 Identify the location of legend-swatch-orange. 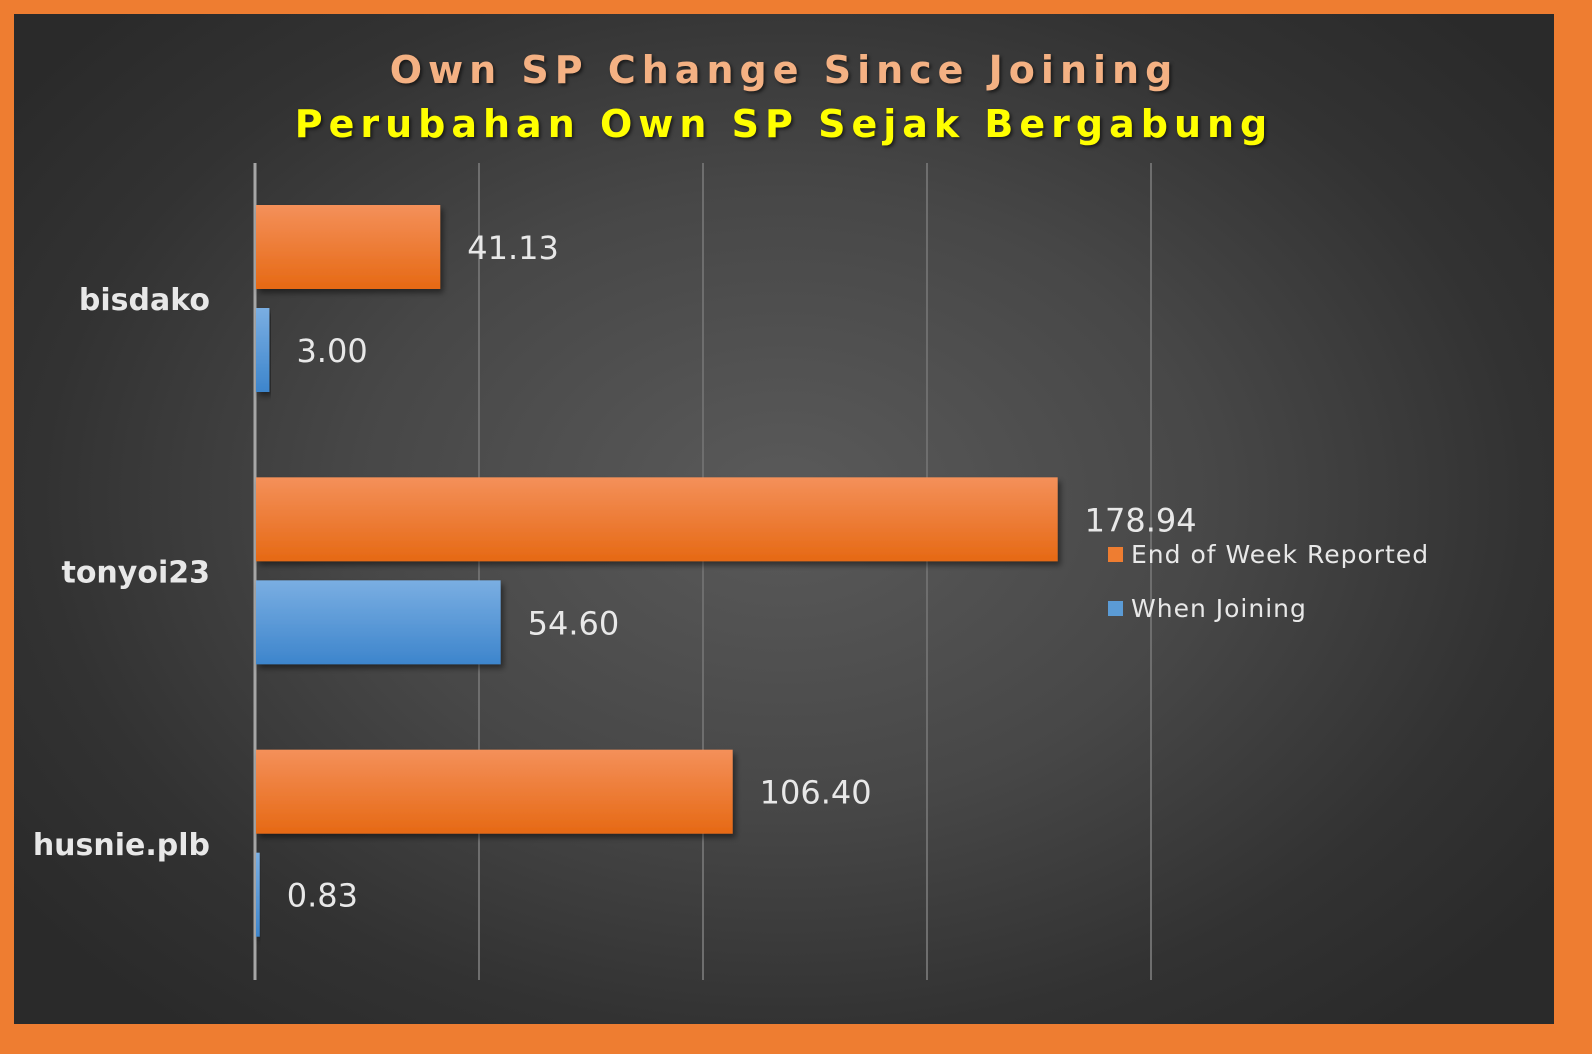
(1115, 554).